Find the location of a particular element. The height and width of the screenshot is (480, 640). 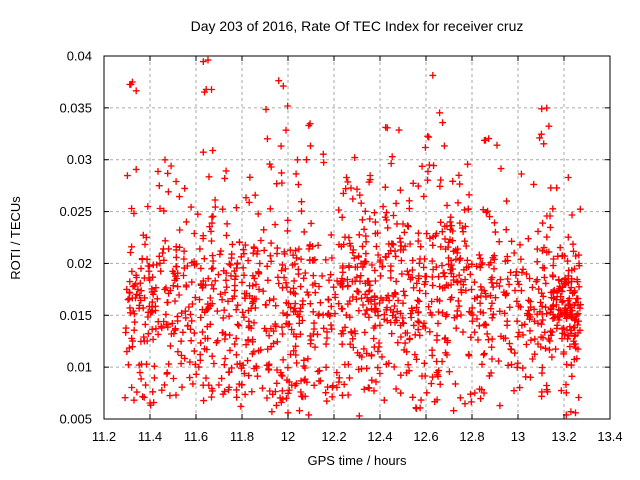

y-tick-label: 0.03 is located at coordinates (79, 159).